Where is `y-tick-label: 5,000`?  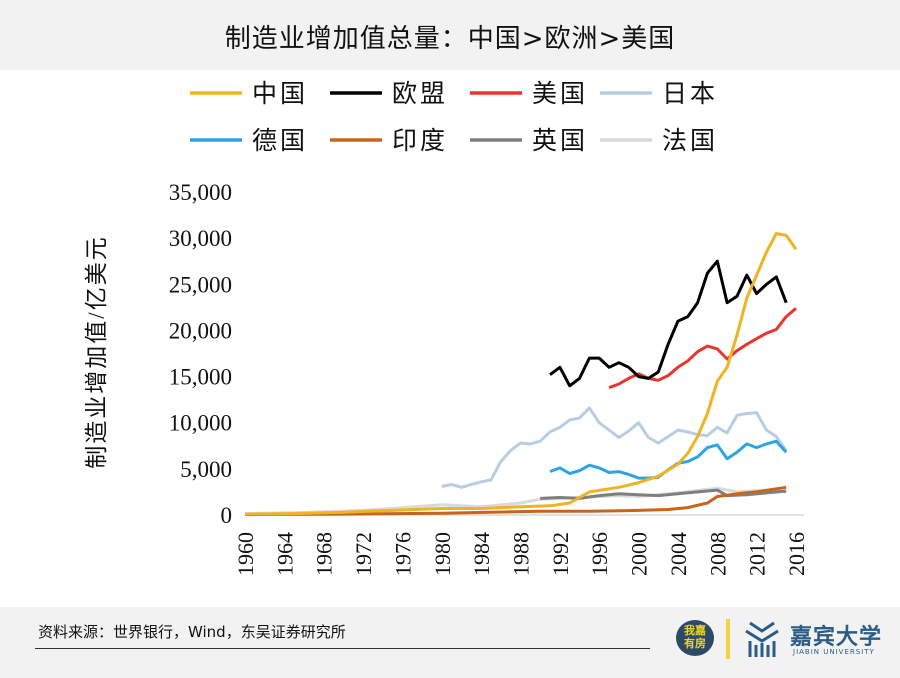 y-tick-label: 5,000 is located at coordinates (206, 469).